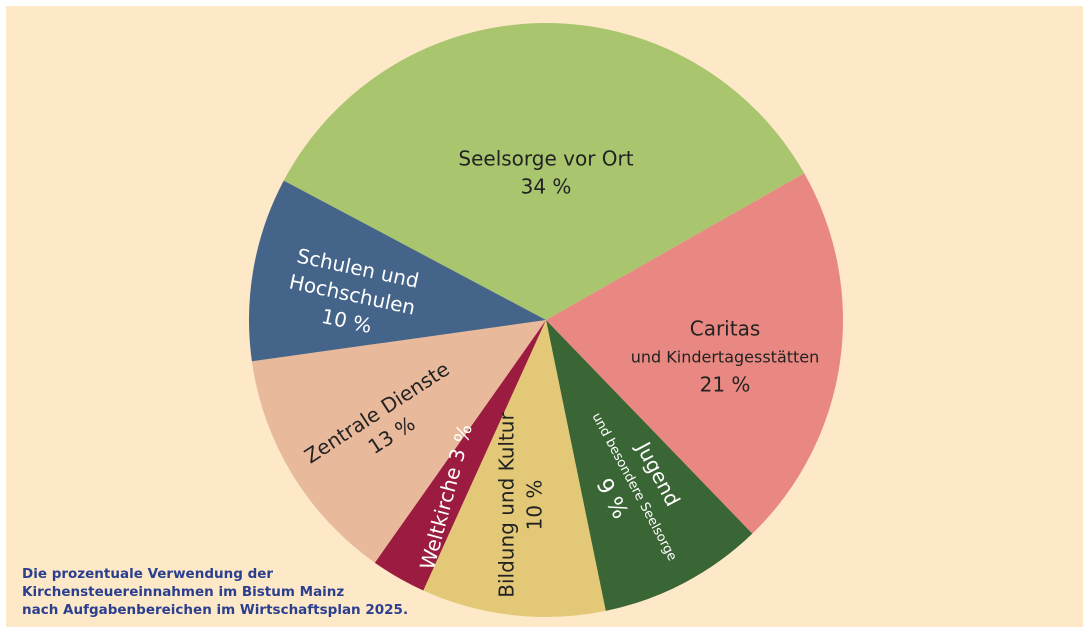  Describe the element at coordinates (183, 592) in the screenshot. I see `chart-title: Kirchensteuereinnahmen im Bistum Mainz` at that location.